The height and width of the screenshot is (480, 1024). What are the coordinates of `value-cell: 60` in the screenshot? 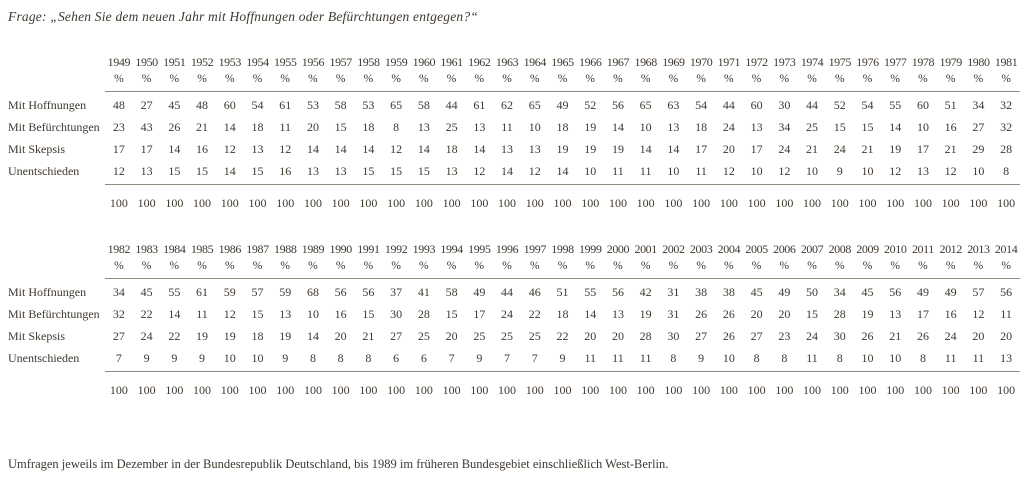 It's located at (756, 105).